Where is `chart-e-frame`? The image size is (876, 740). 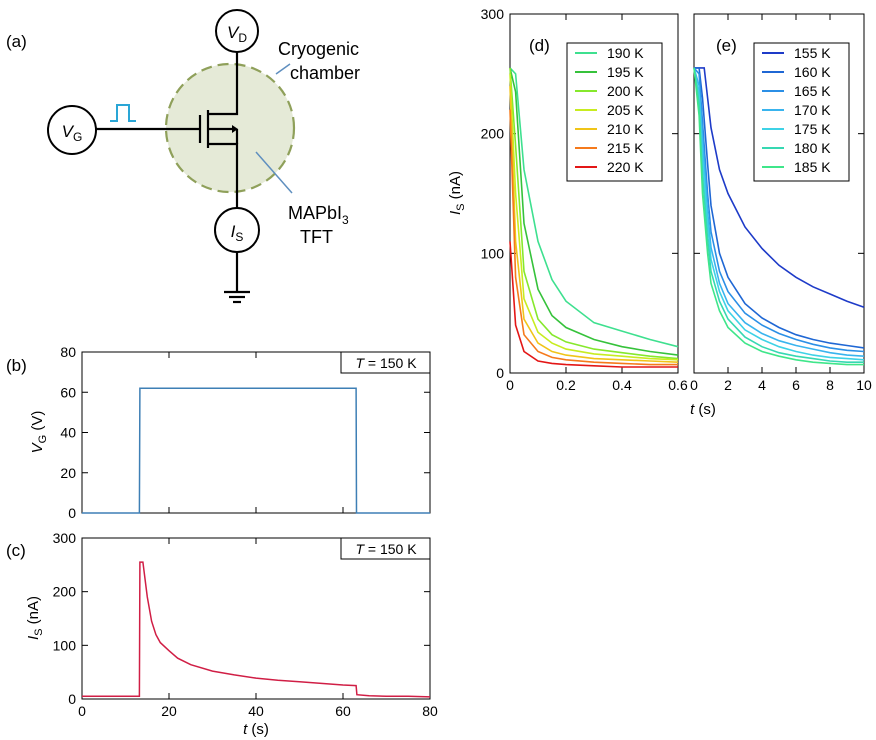 chart-e-frame is located at coordinates (779, 193).